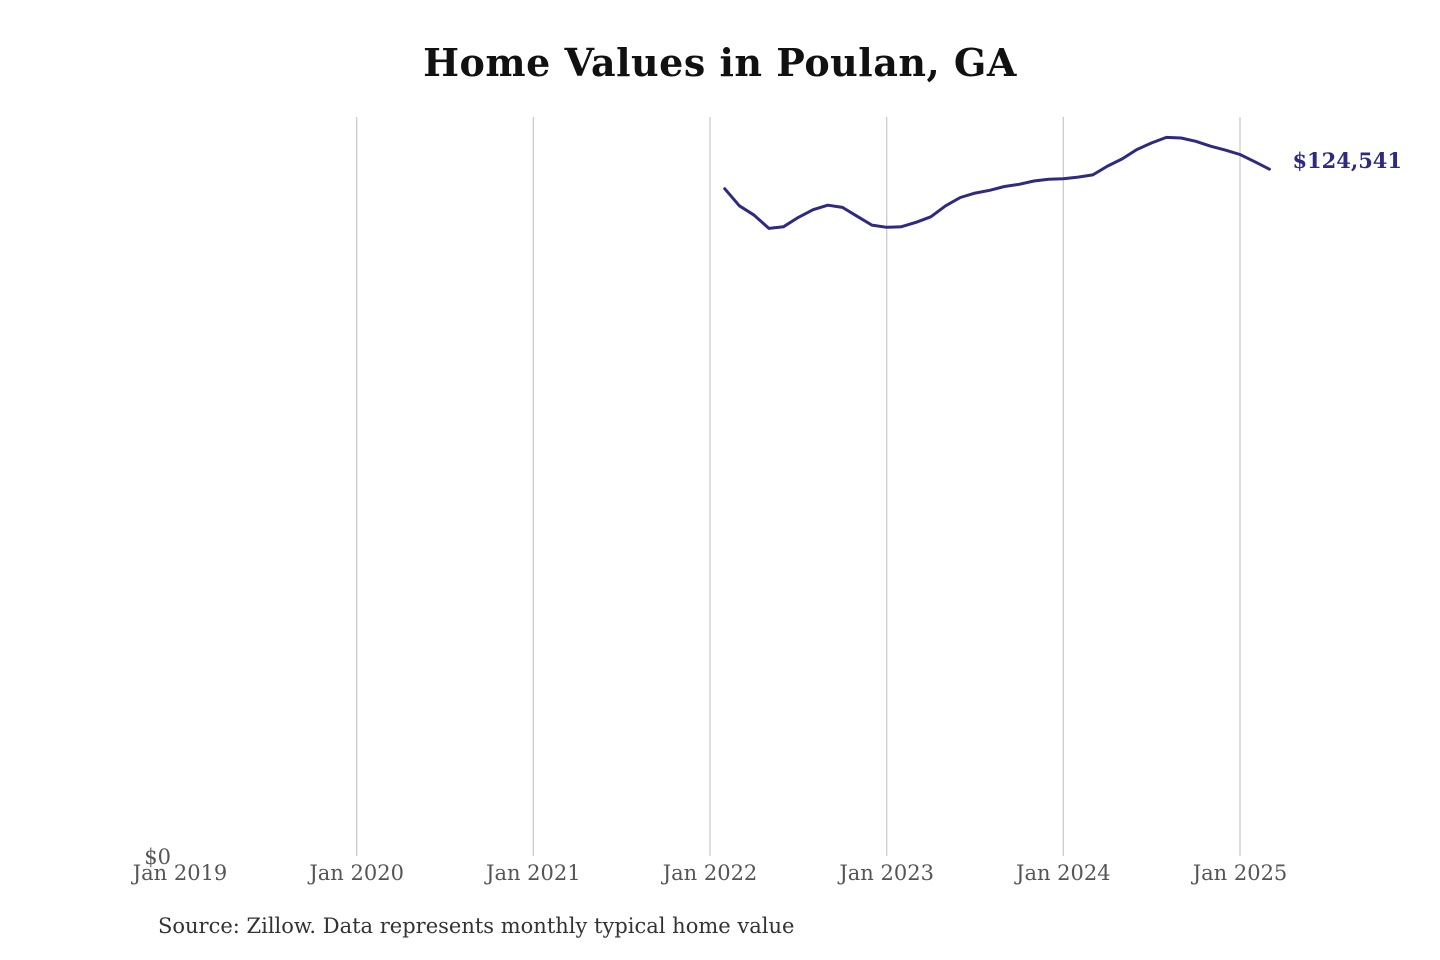 The height and width of the screenshot is (960, 1440). I want to click on x-tick-label-2020: Jan 2020, so click(355, 873).